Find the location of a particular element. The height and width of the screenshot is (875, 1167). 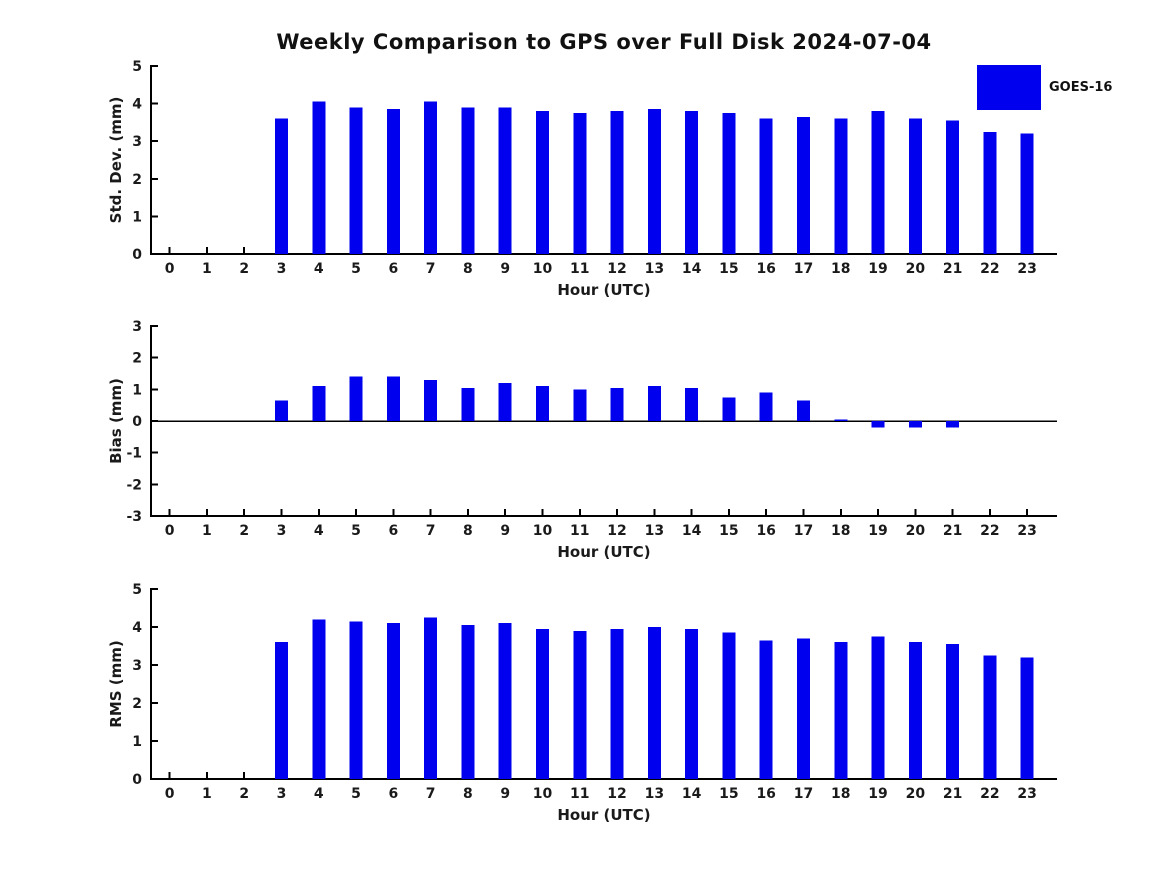

y-axis-label: RMS (mm) is located at coordinates (116, 683).